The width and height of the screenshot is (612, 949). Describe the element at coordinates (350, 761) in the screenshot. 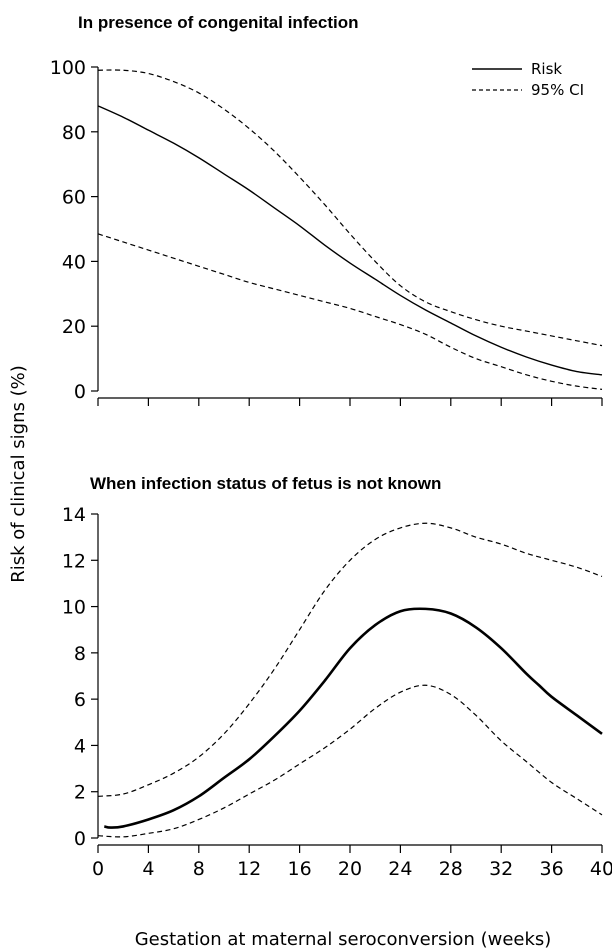

I see `bottom-ci-lower-line` at that location.